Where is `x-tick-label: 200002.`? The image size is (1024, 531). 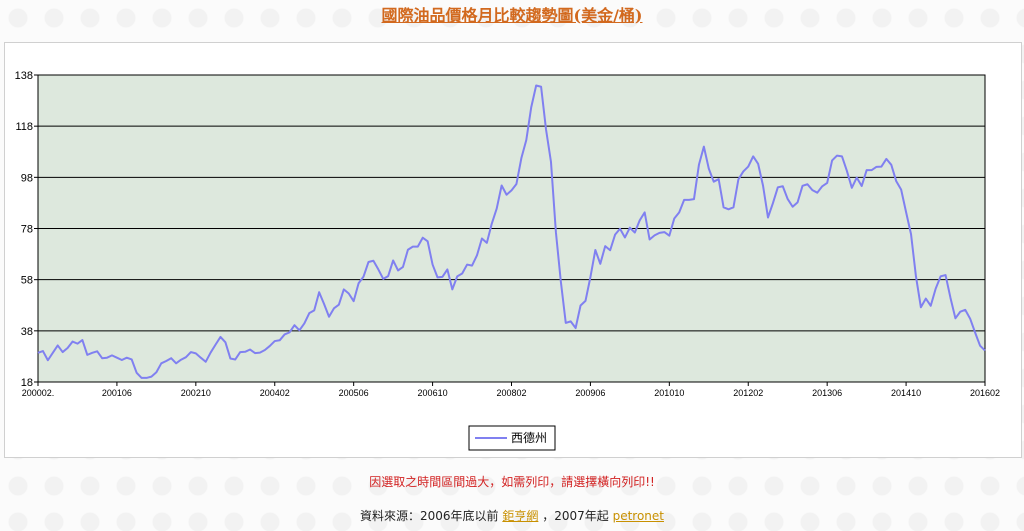
x-tick-label: 200002. is located at coordinates (38, 393).